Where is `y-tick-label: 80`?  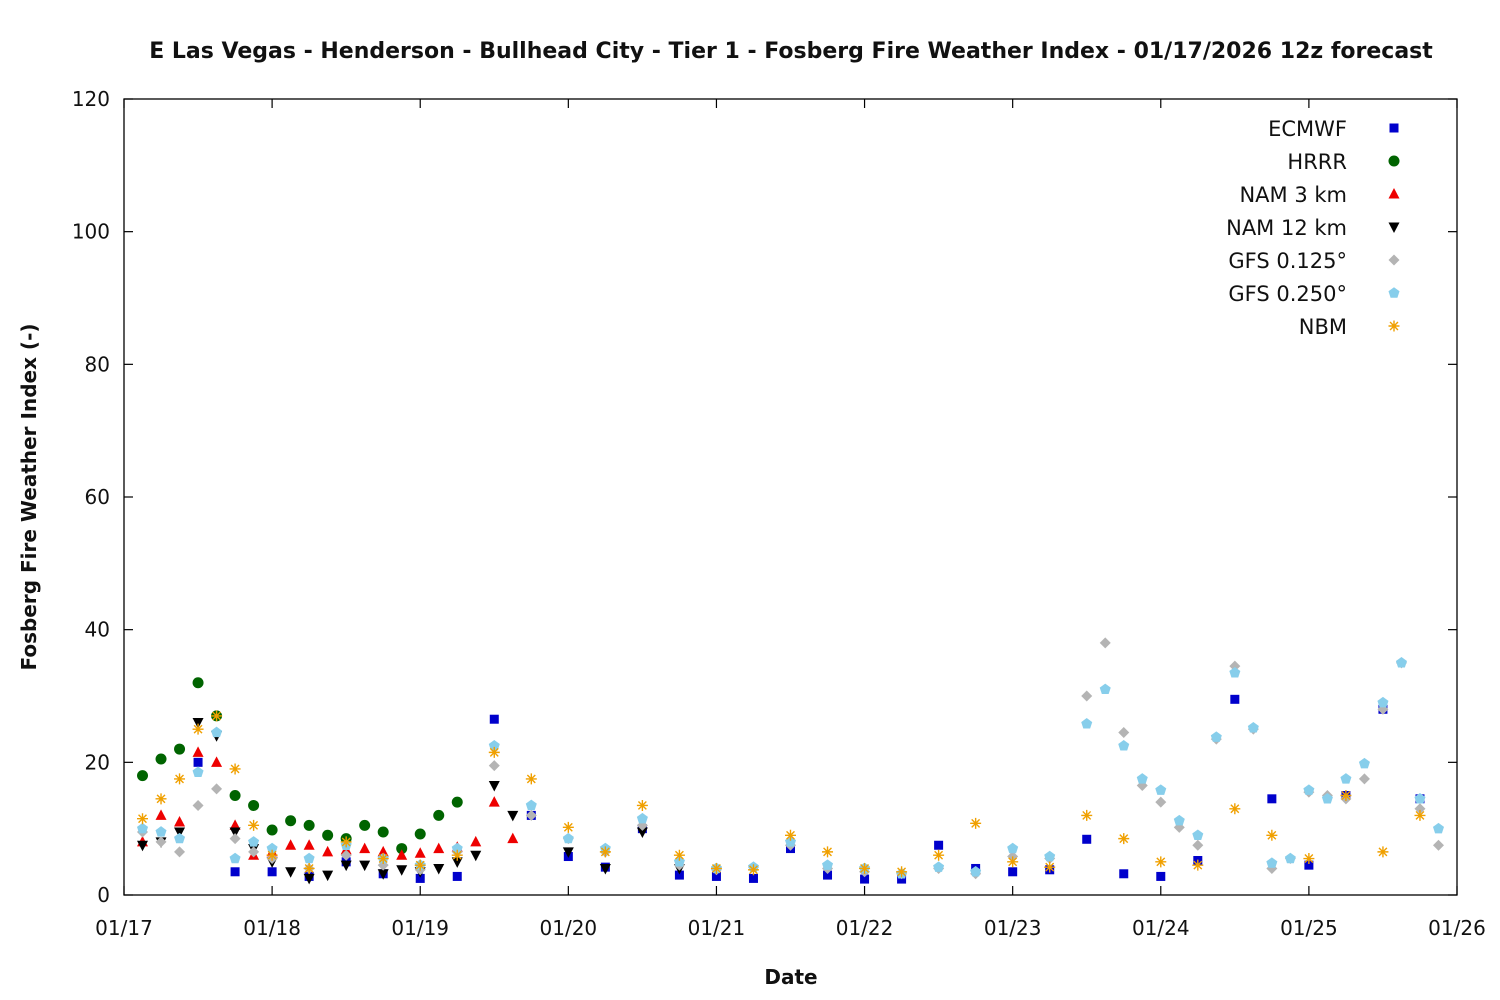 y-tick-label: 80 is located at coordinates (97, 364).